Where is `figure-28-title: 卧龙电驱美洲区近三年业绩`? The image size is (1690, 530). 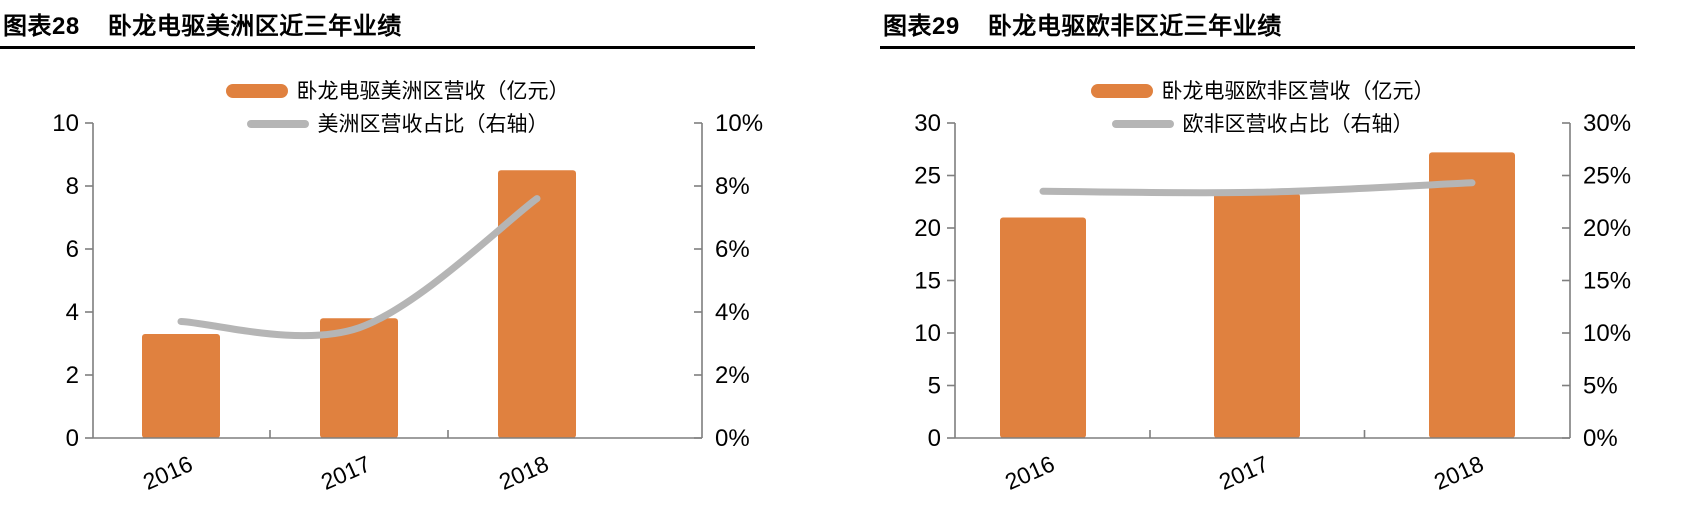 figure-28-title: 卧龙电驱美洲区近三年业绩 is located at coordinates (254, 26).